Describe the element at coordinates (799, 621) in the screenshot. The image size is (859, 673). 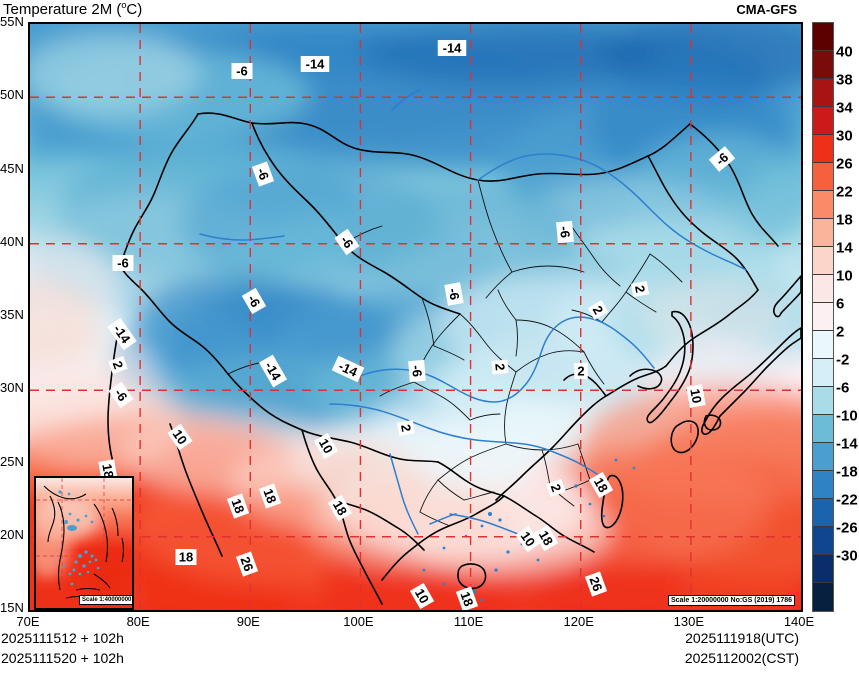
I see `lon-tick-140E: 140E` at that location.